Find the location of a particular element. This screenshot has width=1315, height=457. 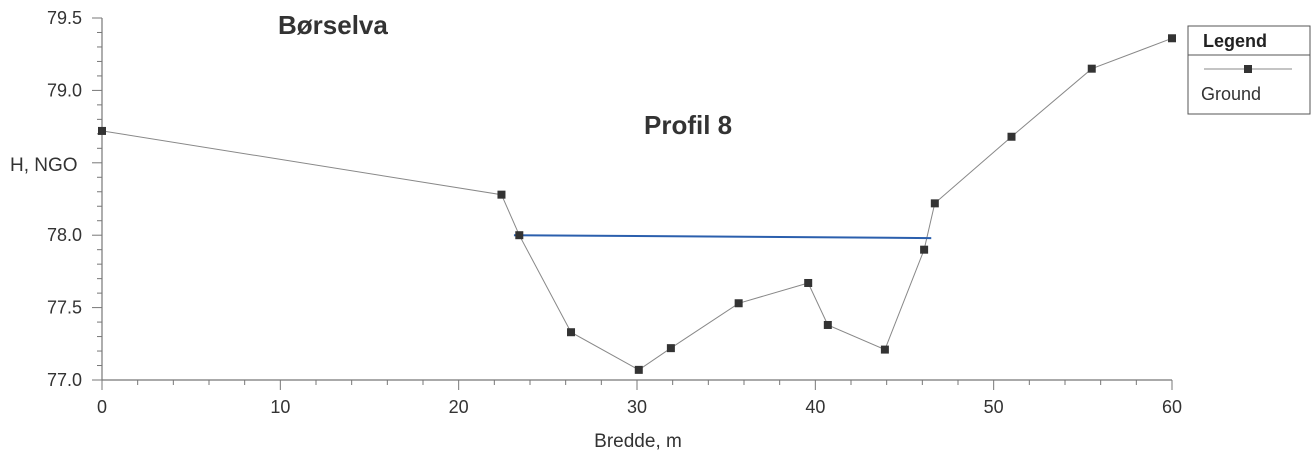

legend-marker-sample is located at coordinates (1248, 69).